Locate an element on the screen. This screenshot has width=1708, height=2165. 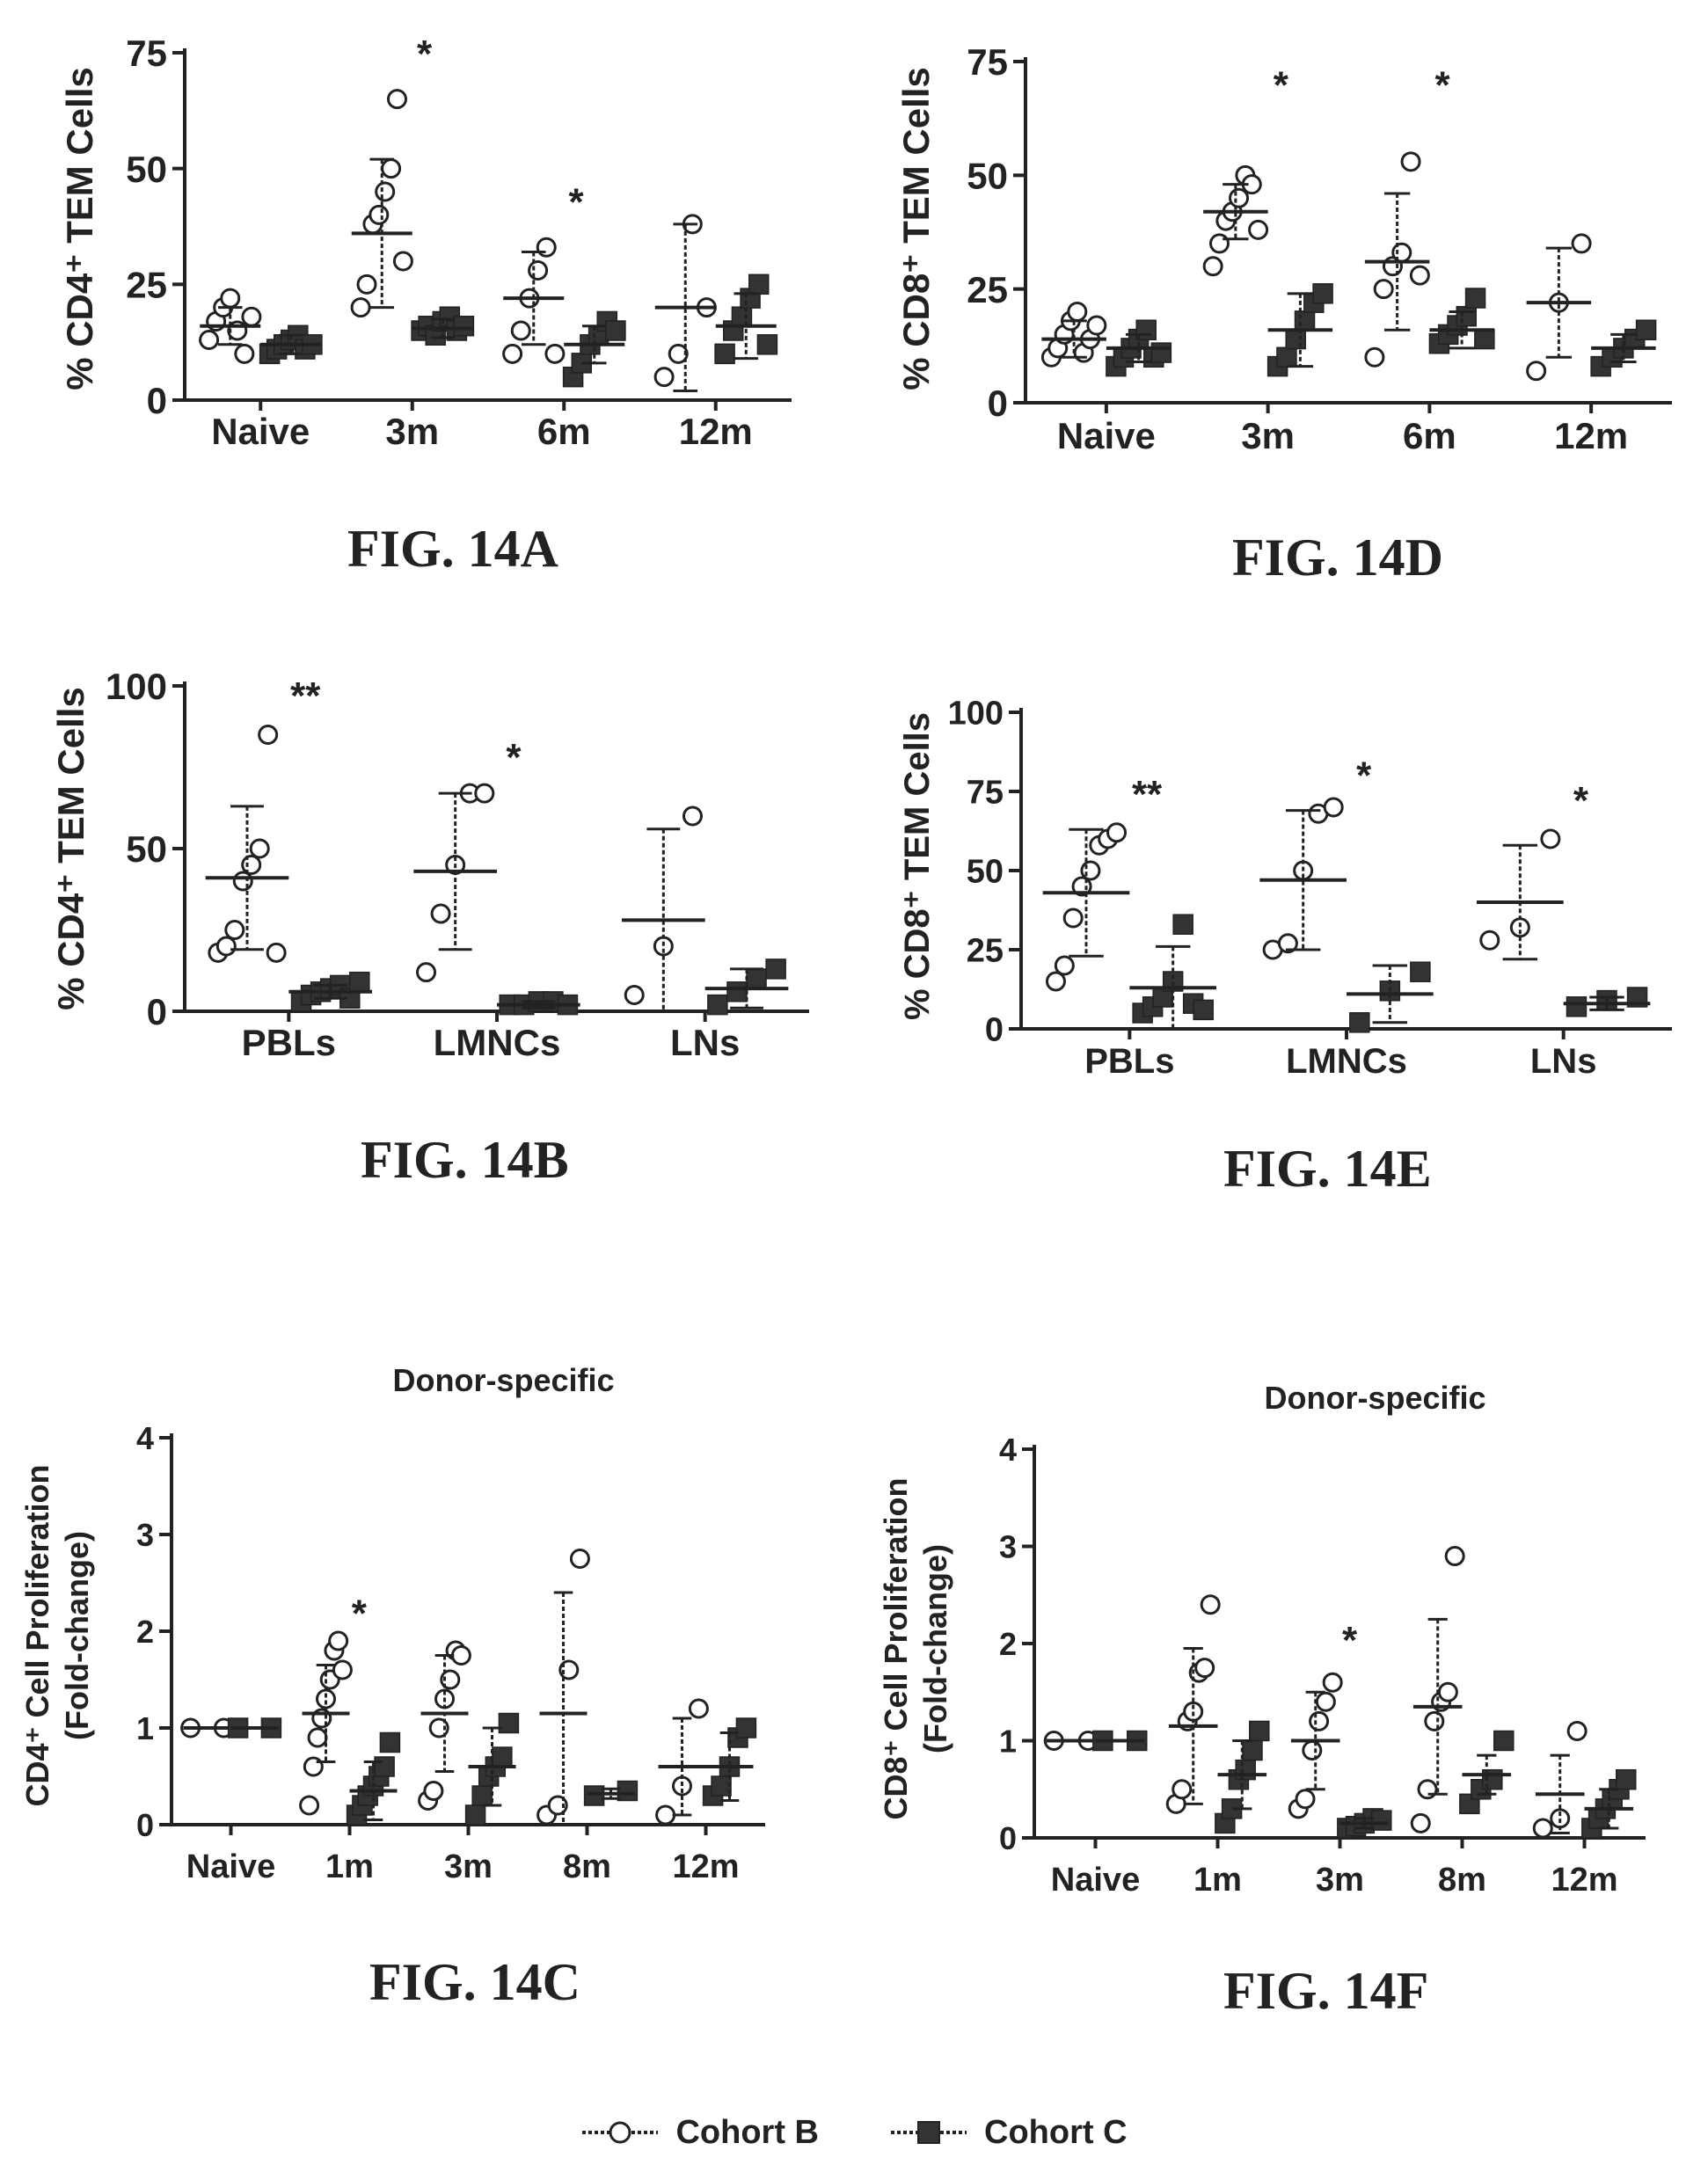
chart-14a-plot: 0 25 50 75 Naive 3m 6m 12m % CD4⁺ TEM Cells * * is located at coordinates (425, 243).